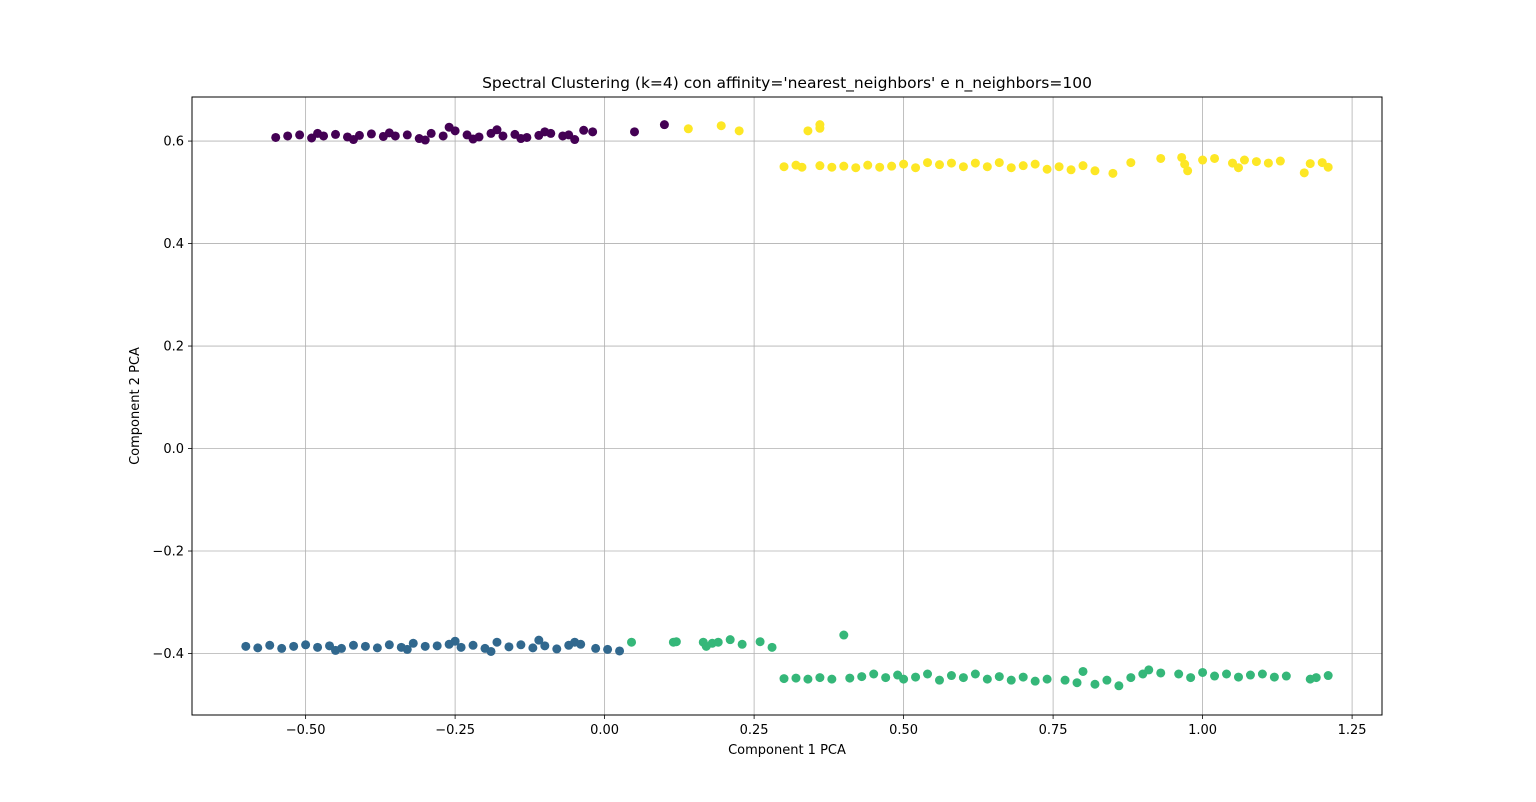 This screenshot has height=802, width=1536. I want to click on y-tick-label: 0.6, so click(173, 142).